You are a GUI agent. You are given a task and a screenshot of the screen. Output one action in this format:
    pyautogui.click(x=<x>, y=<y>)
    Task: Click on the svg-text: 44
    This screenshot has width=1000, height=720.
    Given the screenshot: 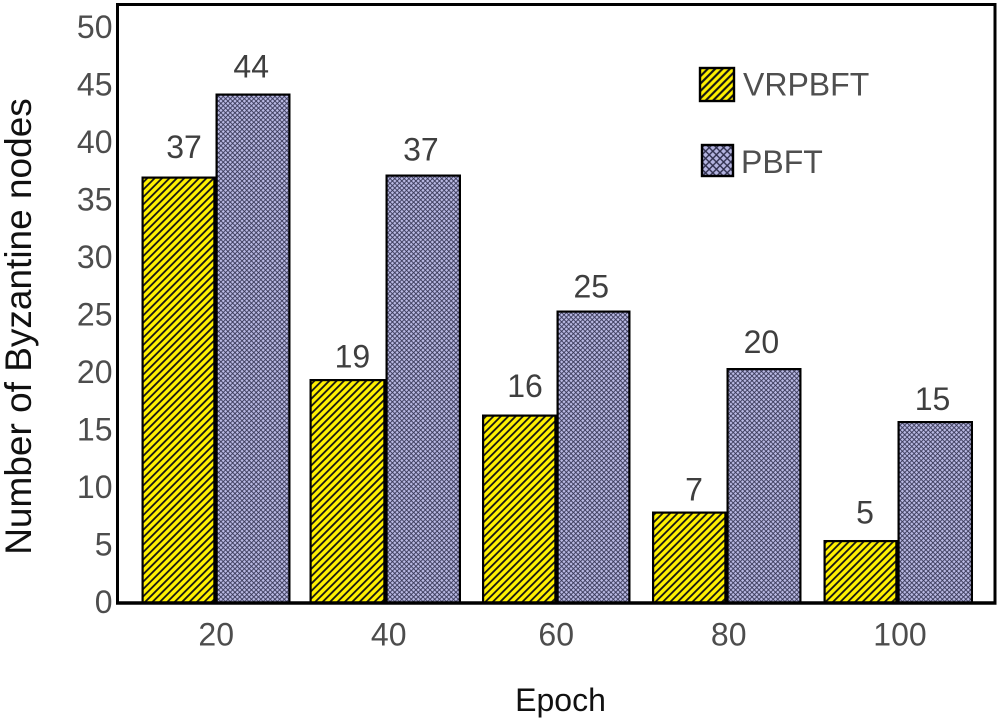 What is the action you would take?
    pyautogui.click(x=251, y=67)
    